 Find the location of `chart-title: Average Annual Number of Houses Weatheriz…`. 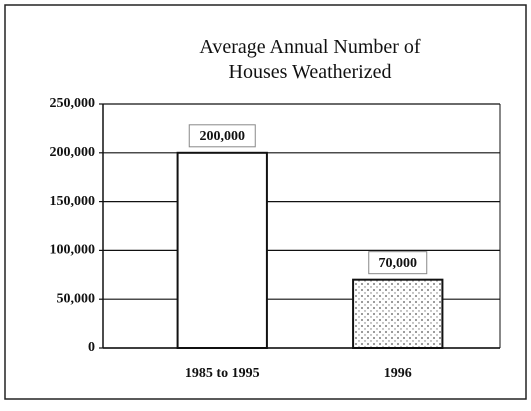

chart-title: Average Annual Number of Houses Weatheriz… is located at coordinates (310, 59).